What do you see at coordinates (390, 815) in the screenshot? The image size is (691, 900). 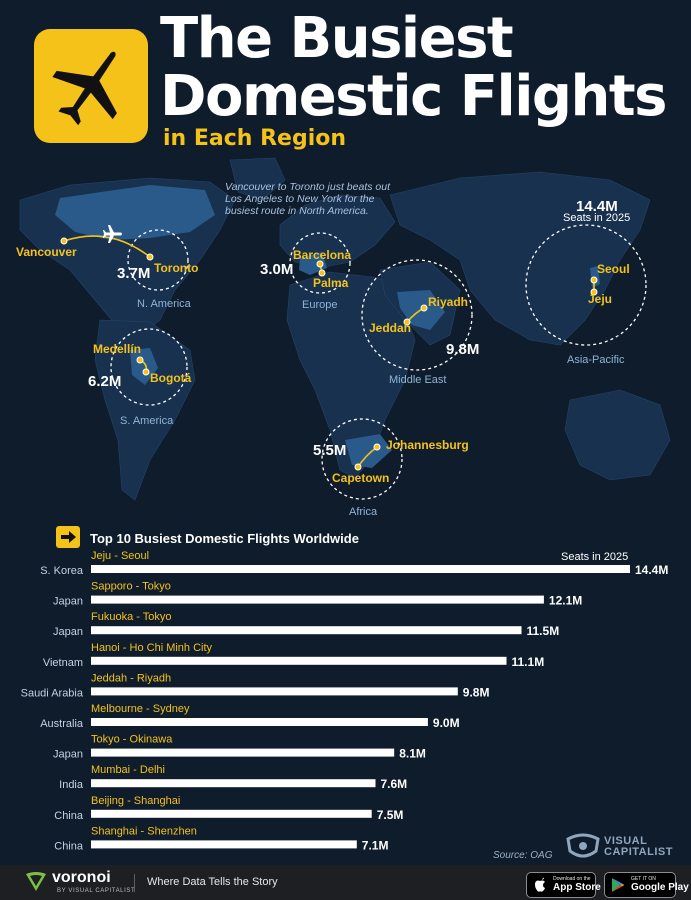 I see `bar-value-label: 7.5M` at bounding box center [390, 815].